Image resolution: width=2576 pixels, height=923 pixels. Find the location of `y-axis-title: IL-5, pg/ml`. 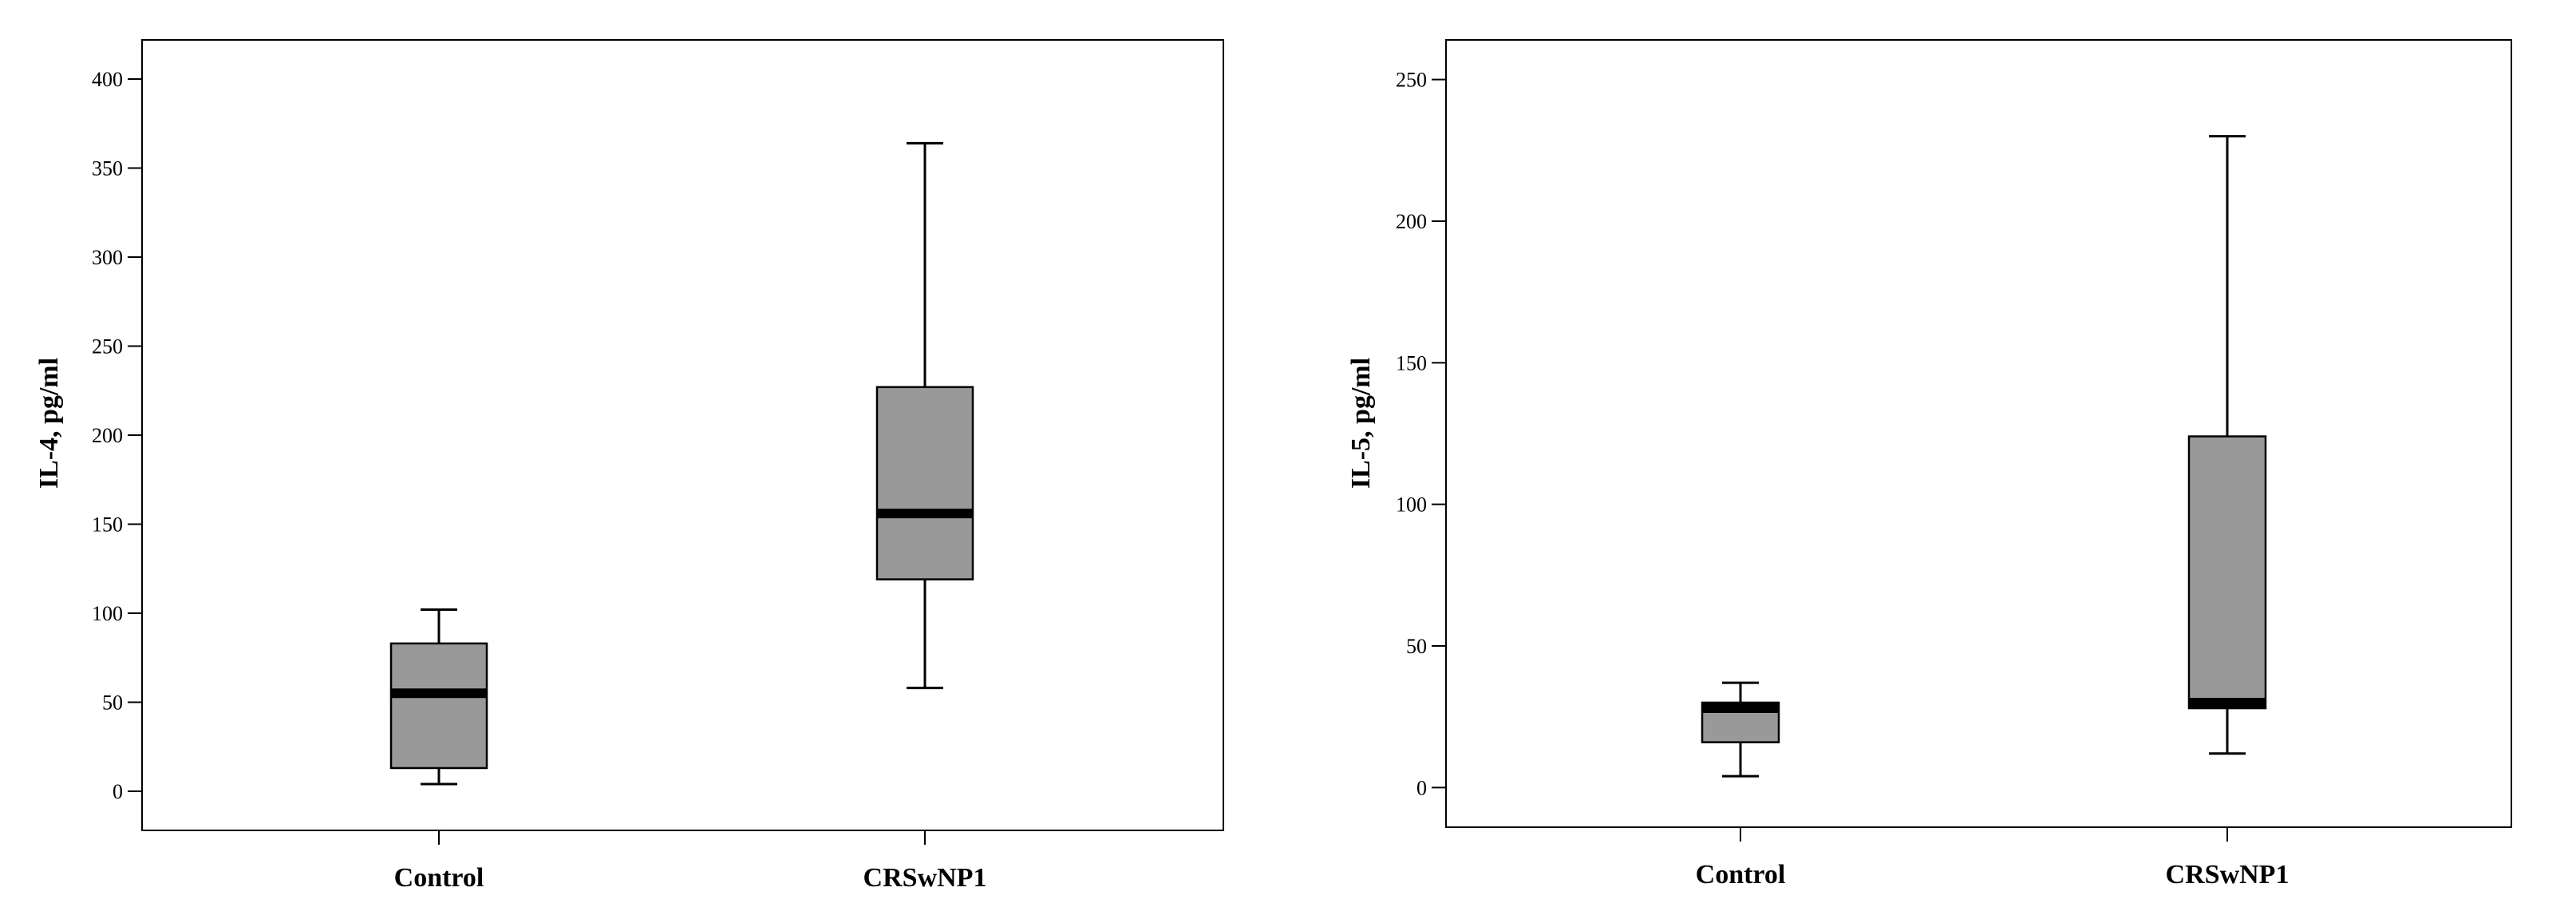

y-axis-title: IL-5, pg/ml is located at coordinates (1361, 423).